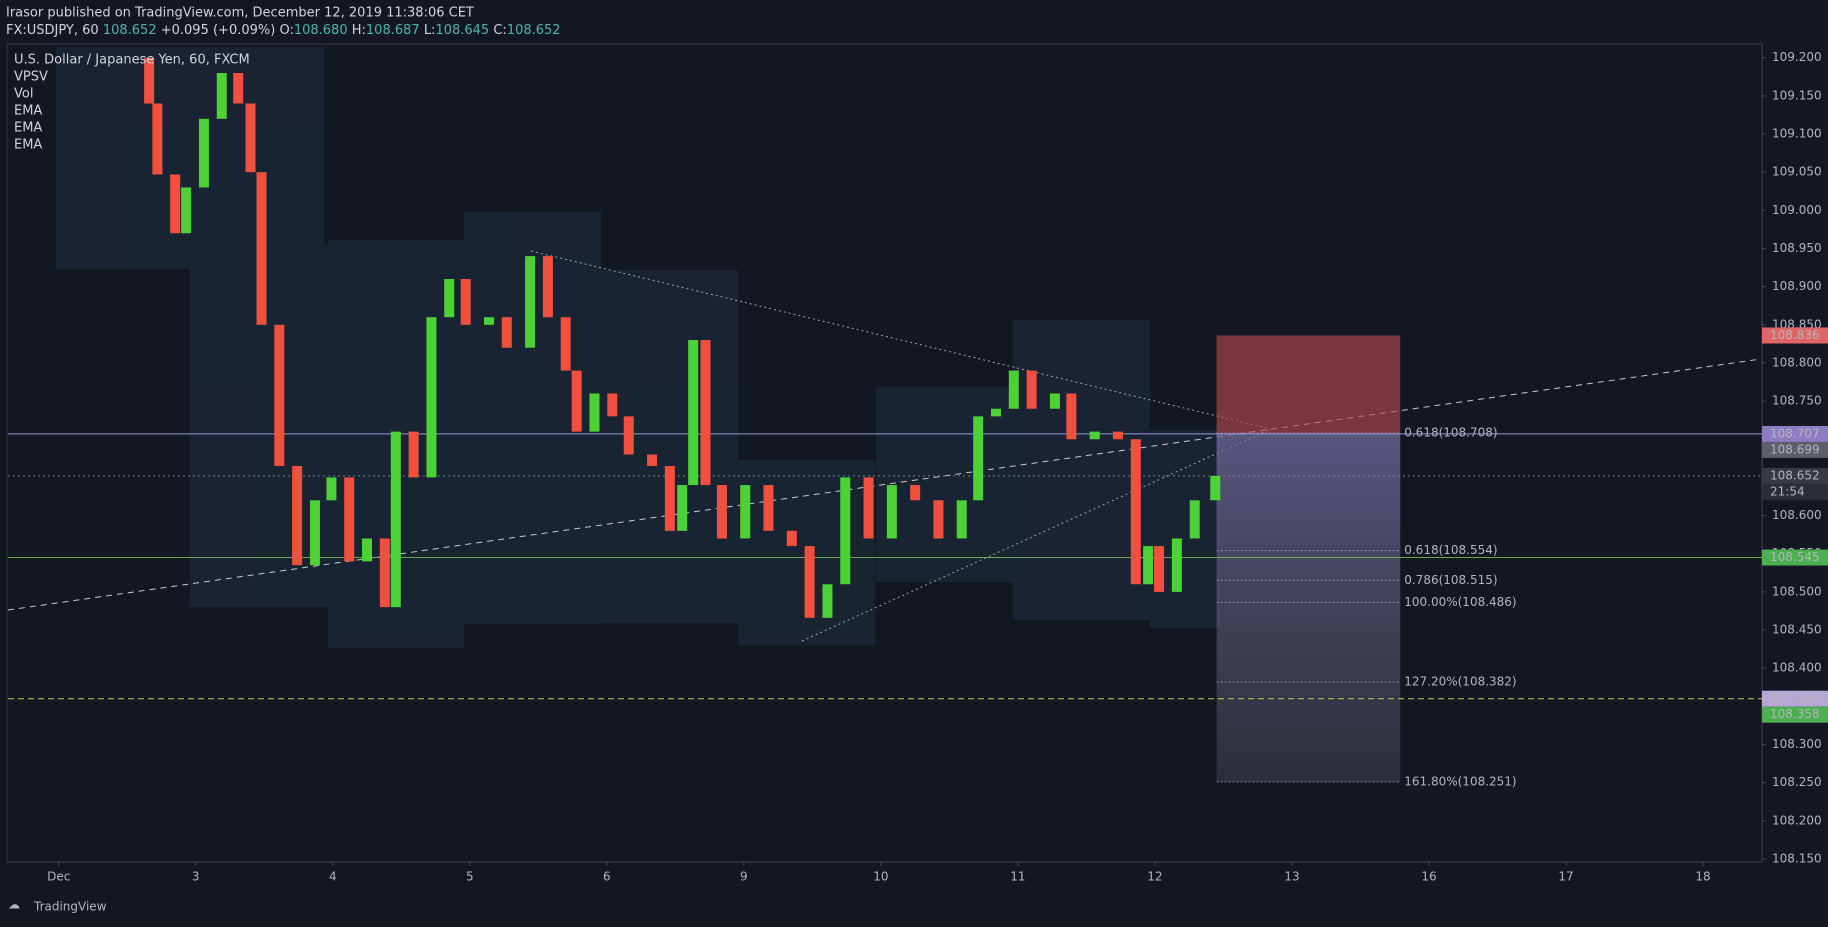  What do you see at coordinates (1797, 172) in the screenshot?
I see `y-tick-label: 109.050` at bounding box center [1797, 172].